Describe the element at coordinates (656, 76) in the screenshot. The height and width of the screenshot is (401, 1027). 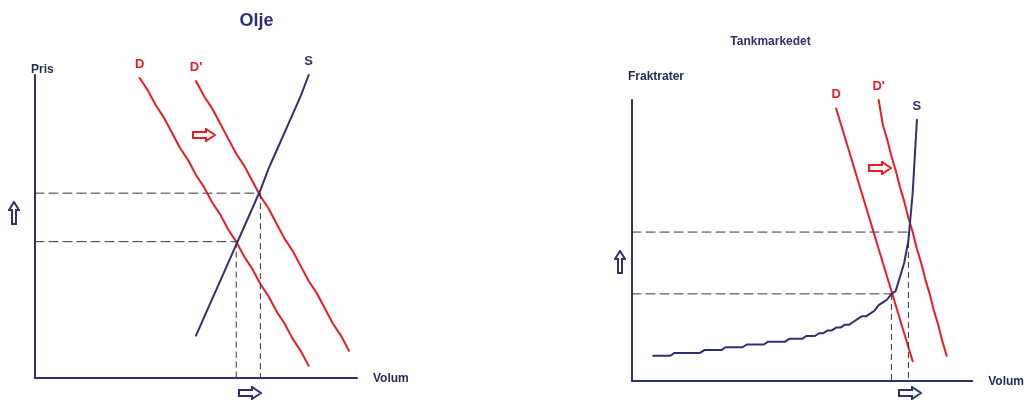
I see `y-axis-title: Fraktrater` at that location.